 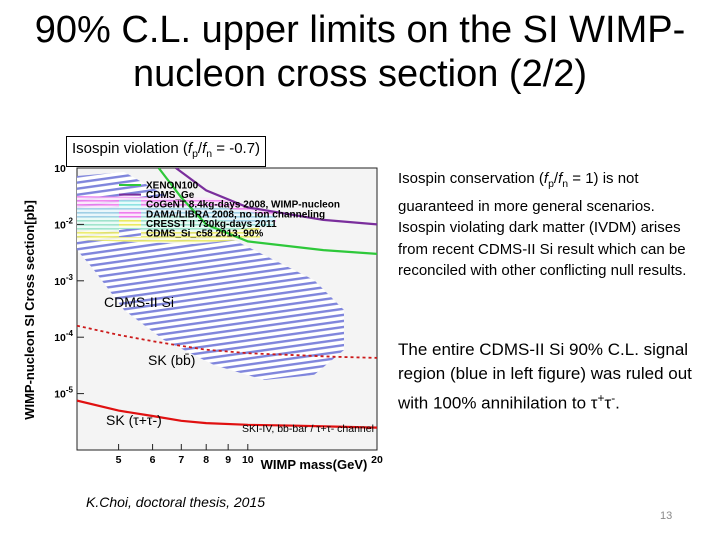 What do you see at coordinates (227, 414) in the screenshot?
I see `sk-tau-limit-curve` at bounding box center [227, 414].